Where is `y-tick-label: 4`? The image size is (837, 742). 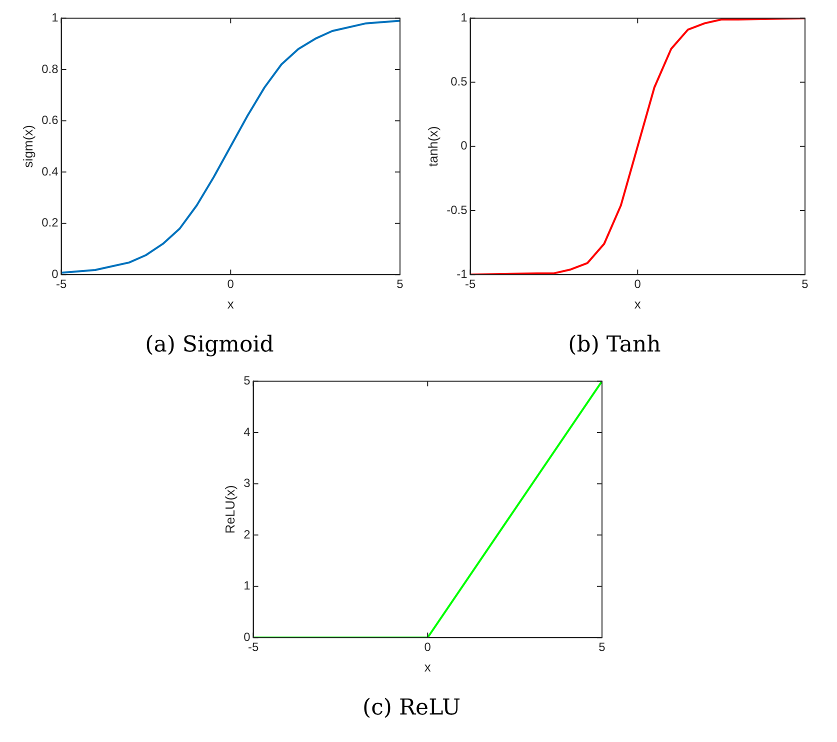 y-tick-label: 4 is located at coordinates (247, 431).